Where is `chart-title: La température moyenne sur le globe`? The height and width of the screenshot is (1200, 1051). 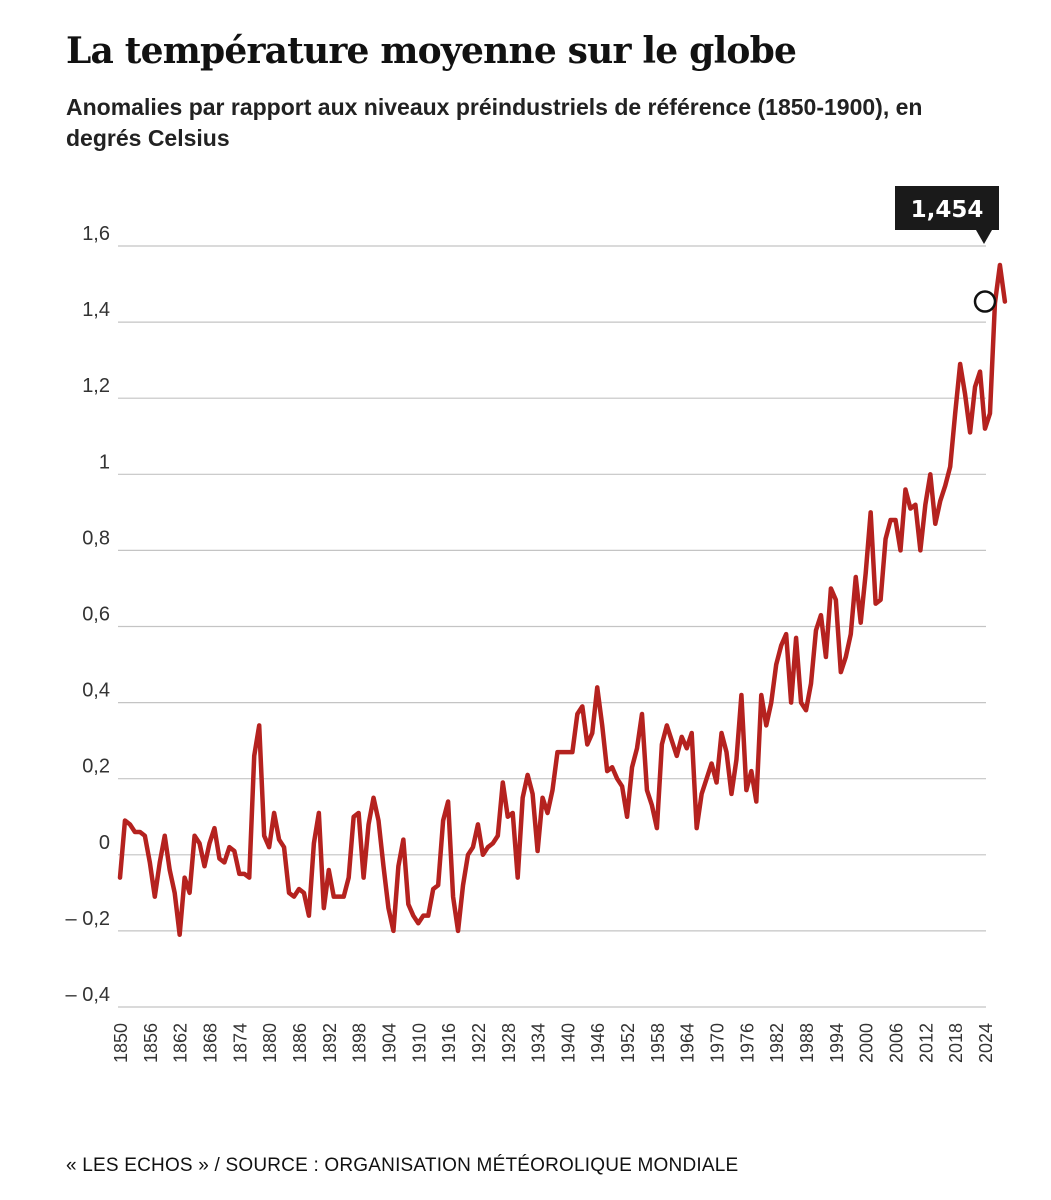 chart-title: La température moyenne sur le globe is located at coordinates (431, 51).